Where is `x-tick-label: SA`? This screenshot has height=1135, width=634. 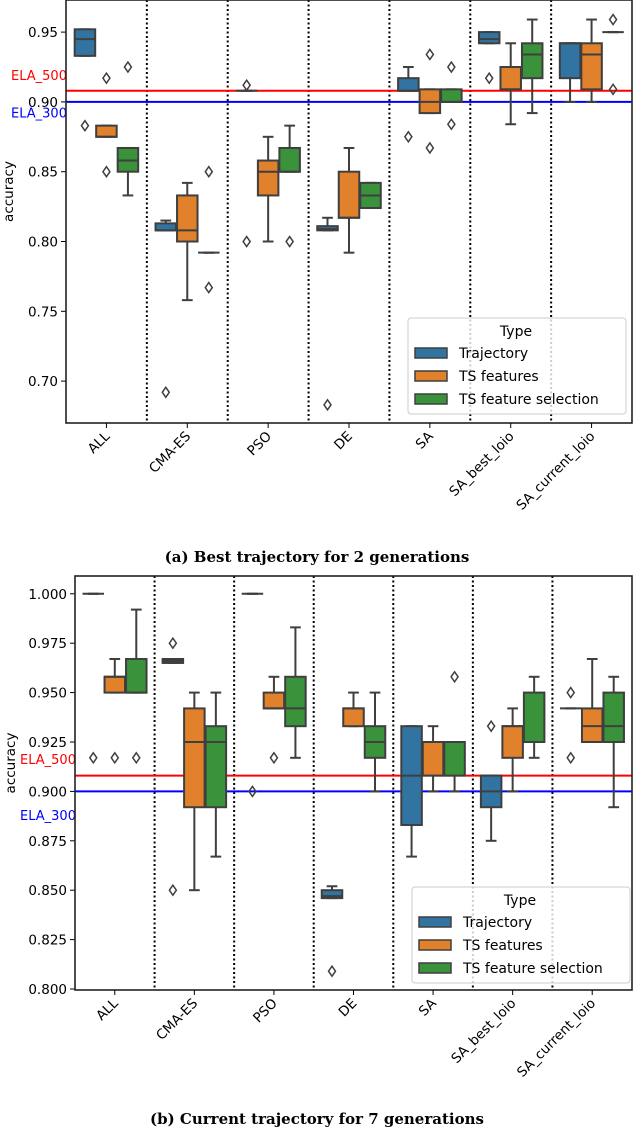
x-tick-label: SA is located at coordinates (425, 440).